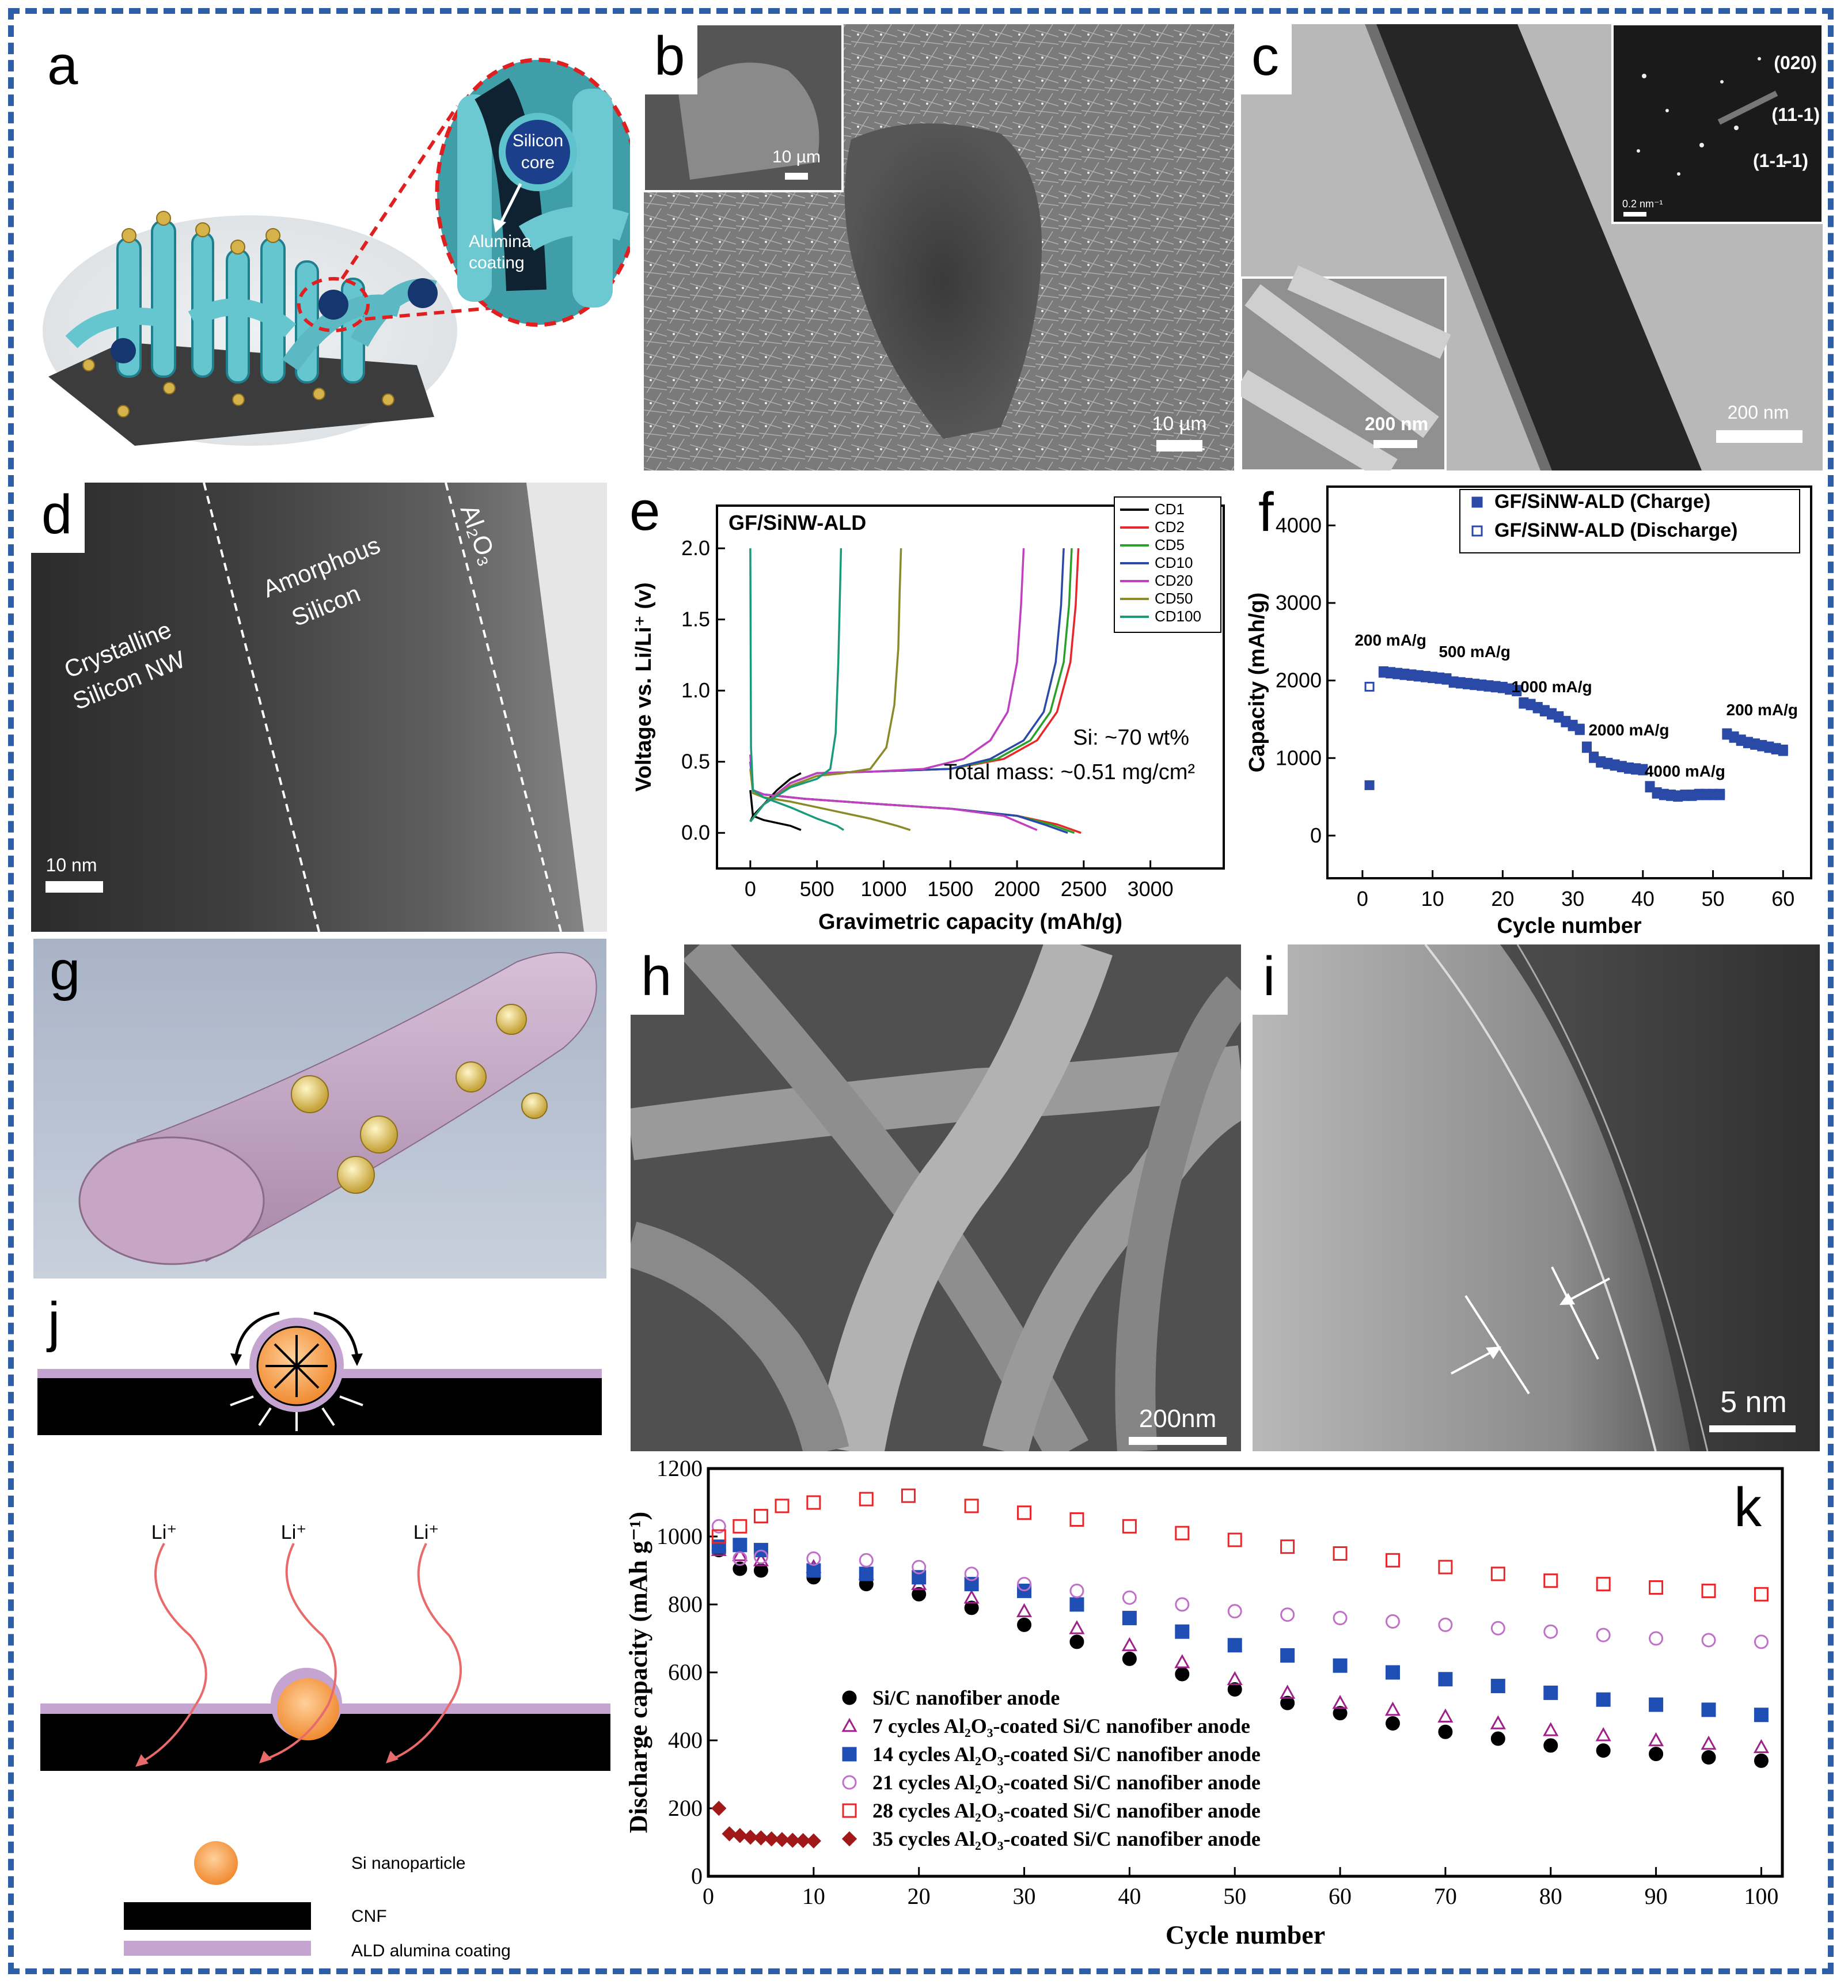  What do you see at coordinates (685, 1740) in the screenshot?
I see `y-tick-label: 400` at bounding box center [685, 1740].